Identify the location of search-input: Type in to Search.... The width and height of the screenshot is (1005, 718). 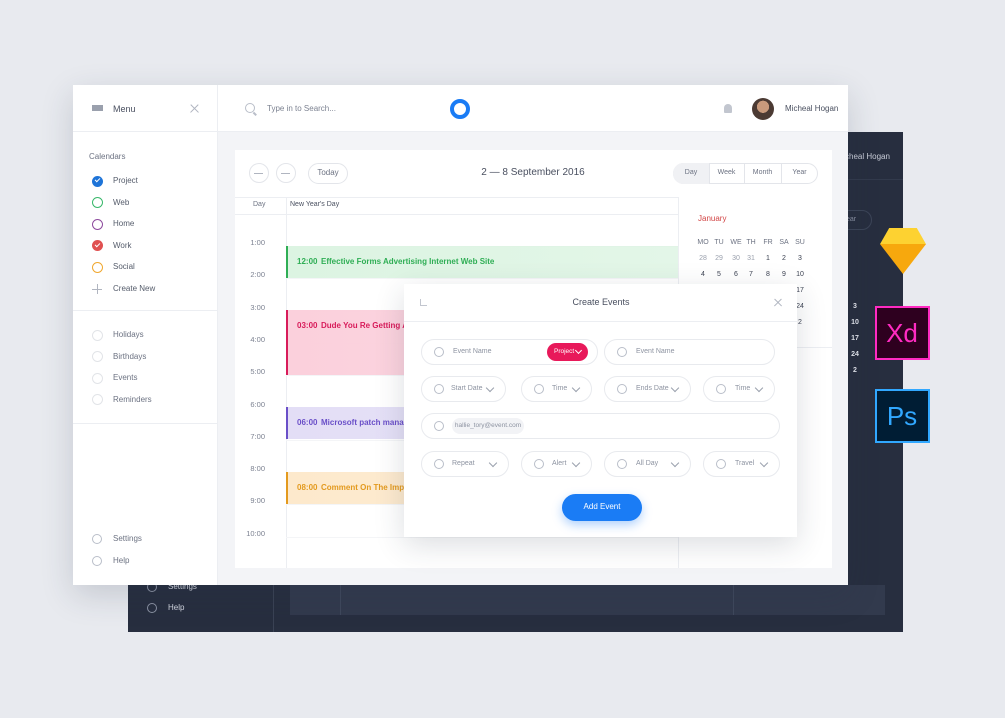
(301, 108).